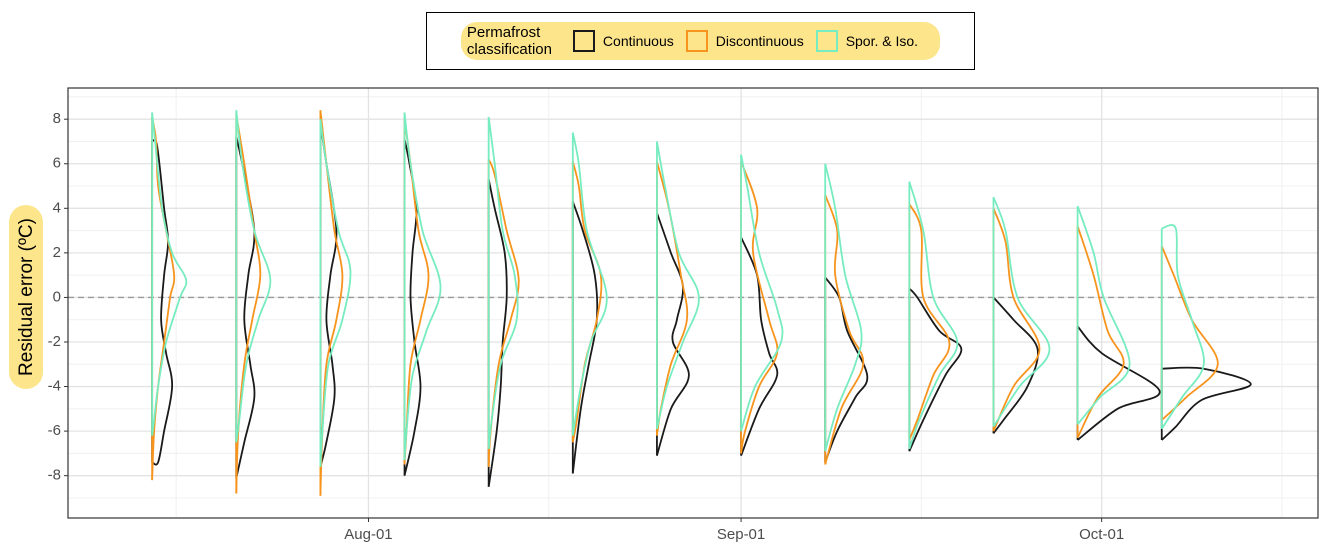 This screenshot has width=1327, height=542. Describe the element at coordinates (368, 534) in the screenshot. I see `x-tick-label: Aug-01` at that location.